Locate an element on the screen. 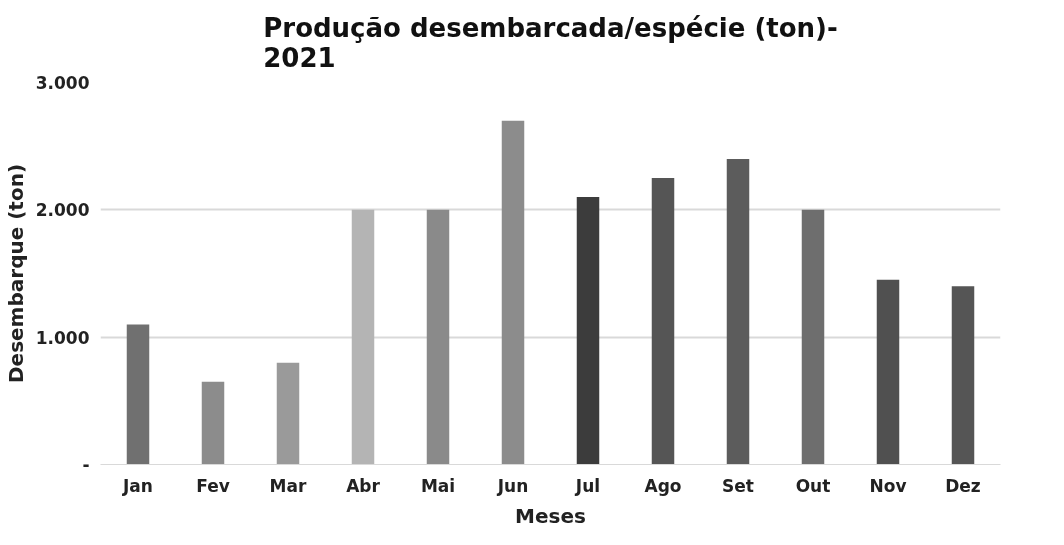 This screenshot has height=545, width=1064. x-axis-title: Meses is located at coordinates (550, 515).